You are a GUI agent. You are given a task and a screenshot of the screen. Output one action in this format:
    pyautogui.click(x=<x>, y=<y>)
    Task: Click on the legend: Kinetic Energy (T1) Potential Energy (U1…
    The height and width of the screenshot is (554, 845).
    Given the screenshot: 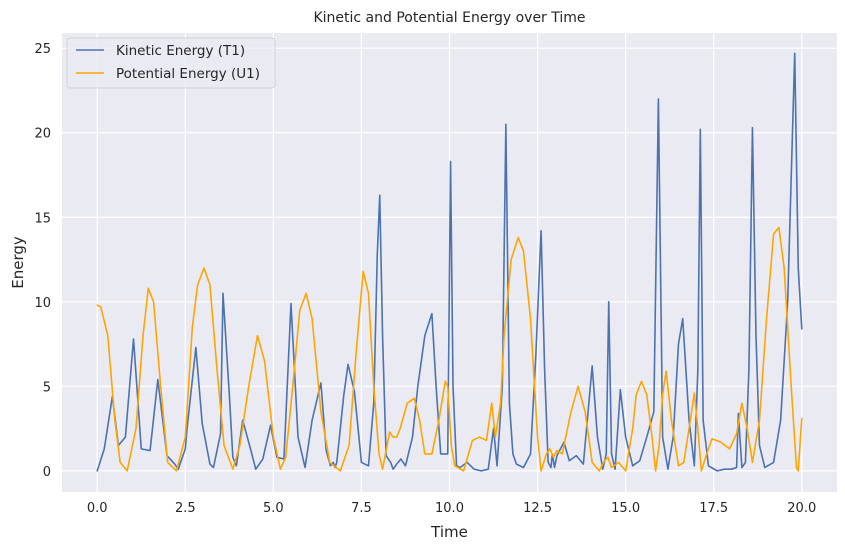 What is the action you would take?
    pyautogui.click(x=171, y=63)
    